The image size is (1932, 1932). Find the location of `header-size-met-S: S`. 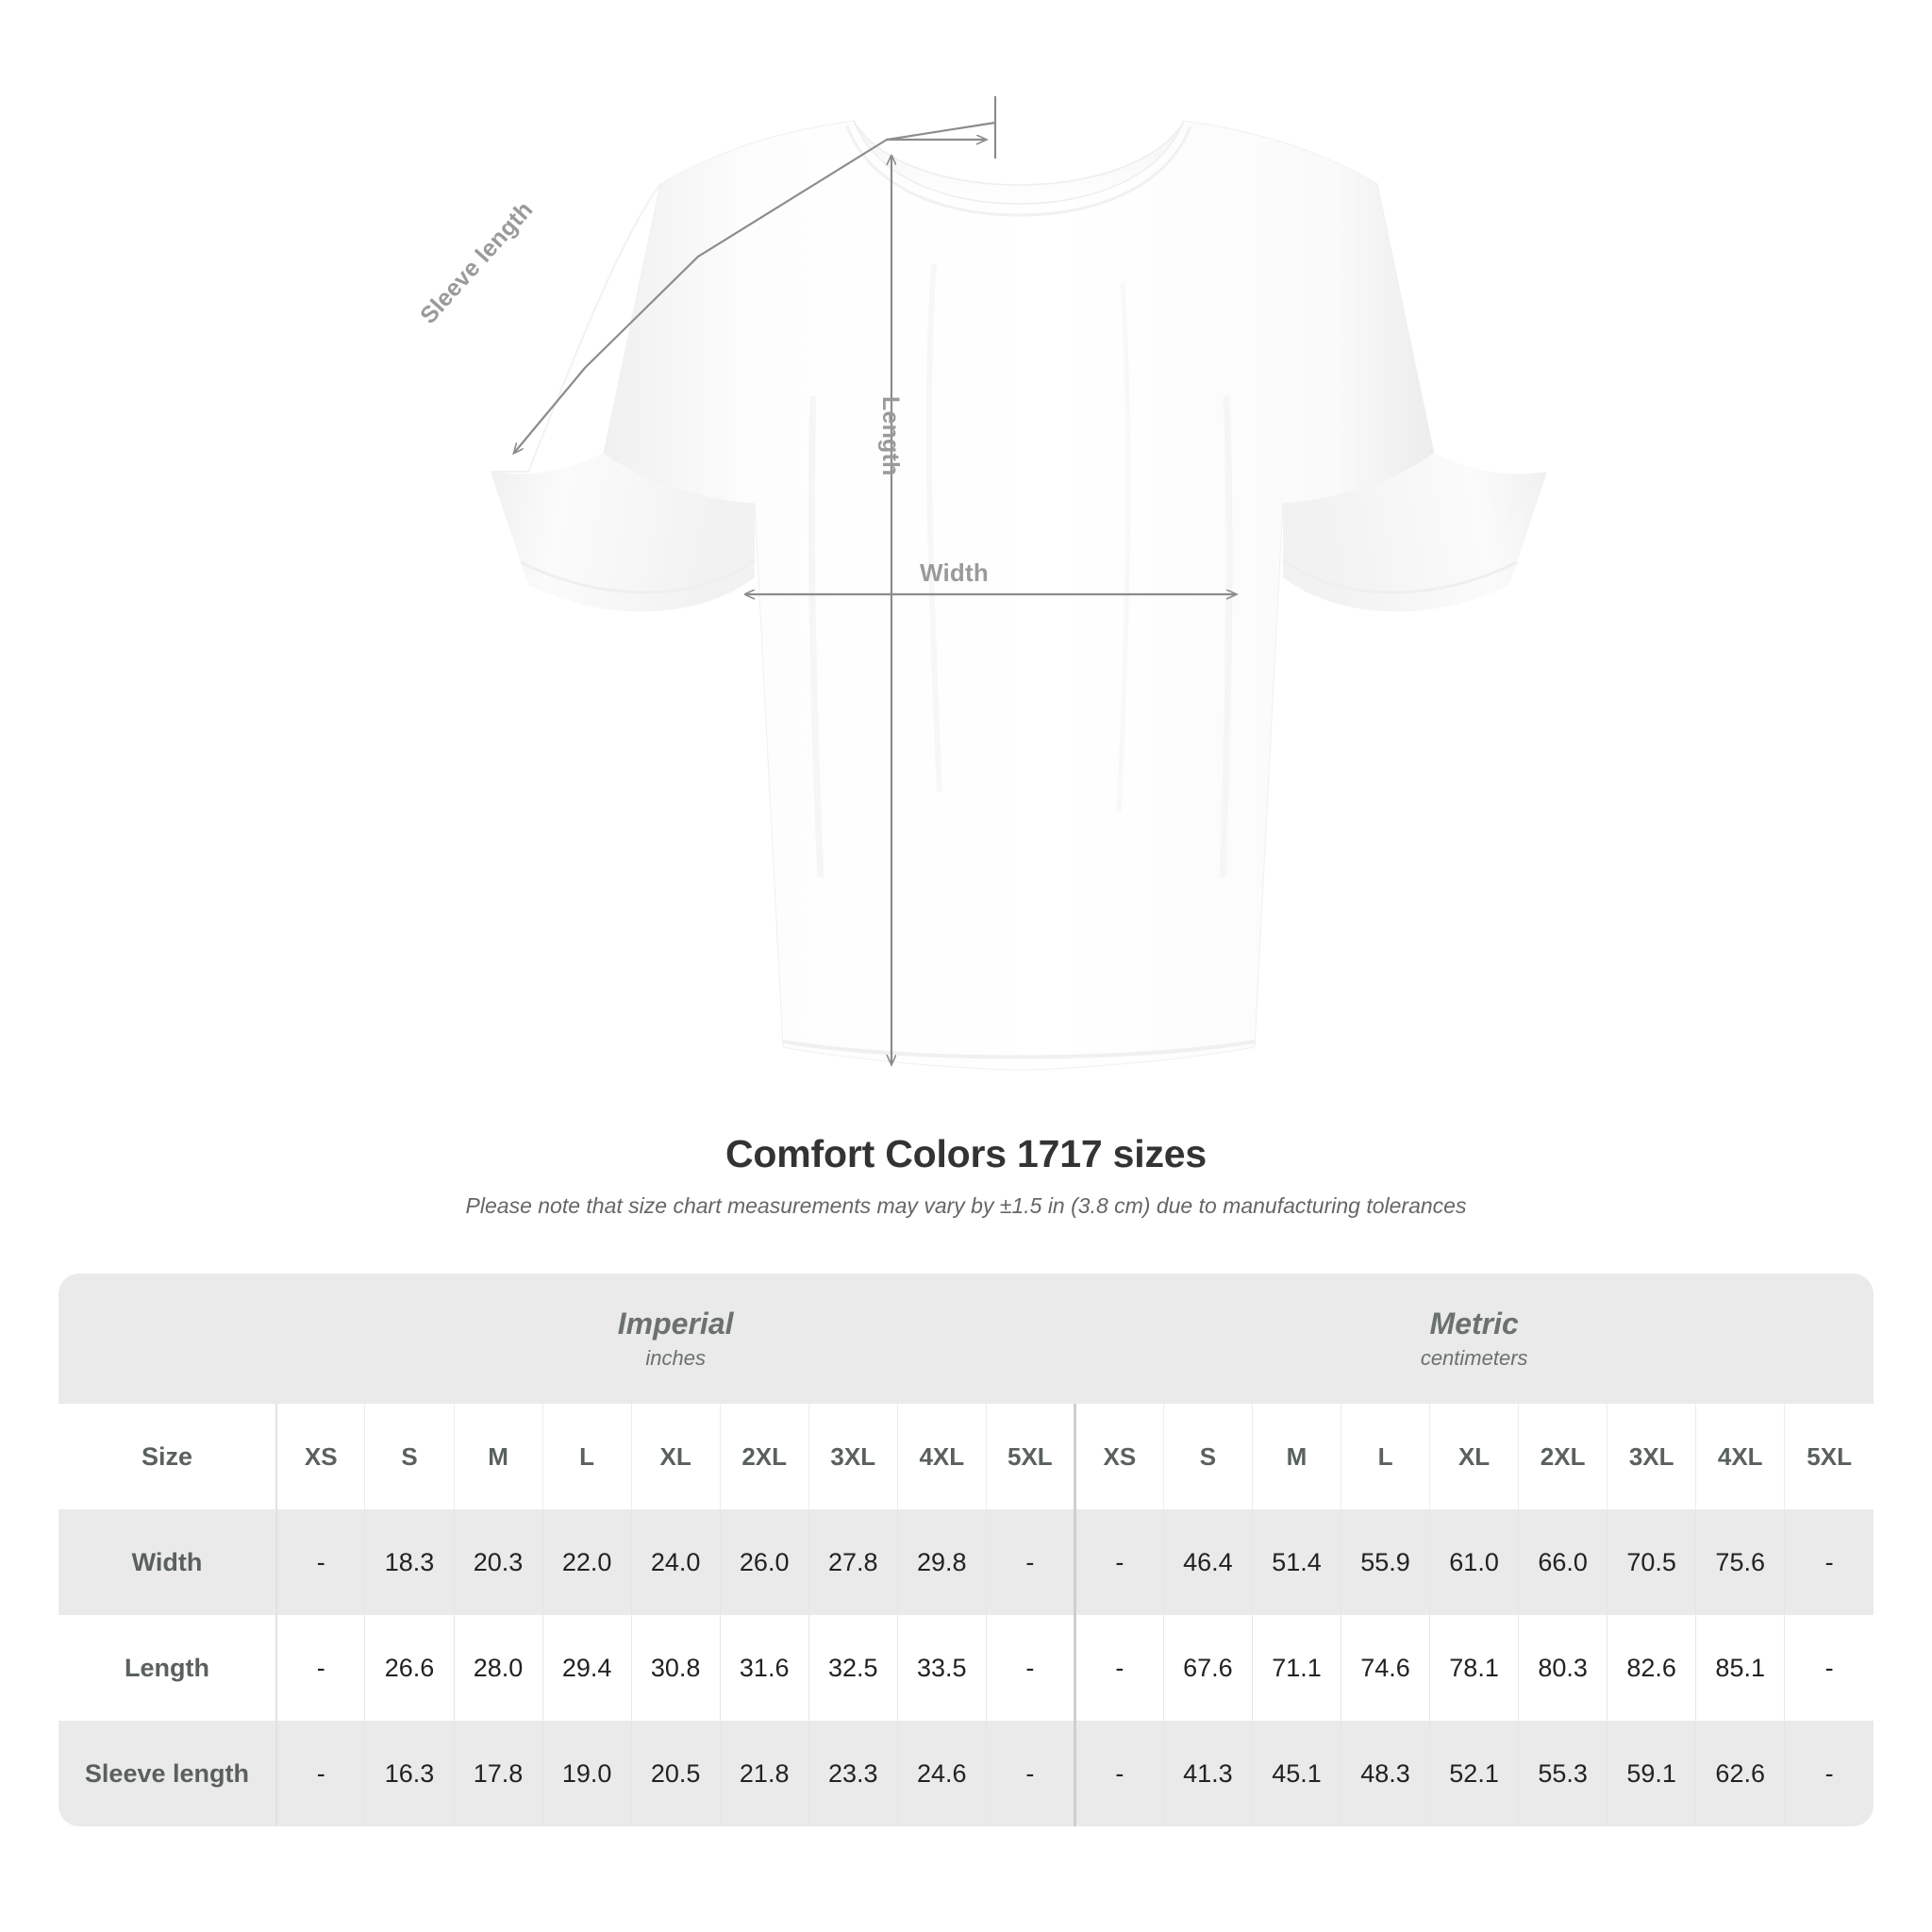

header-size-met-S: S is located at coordinates (1207, 1456).